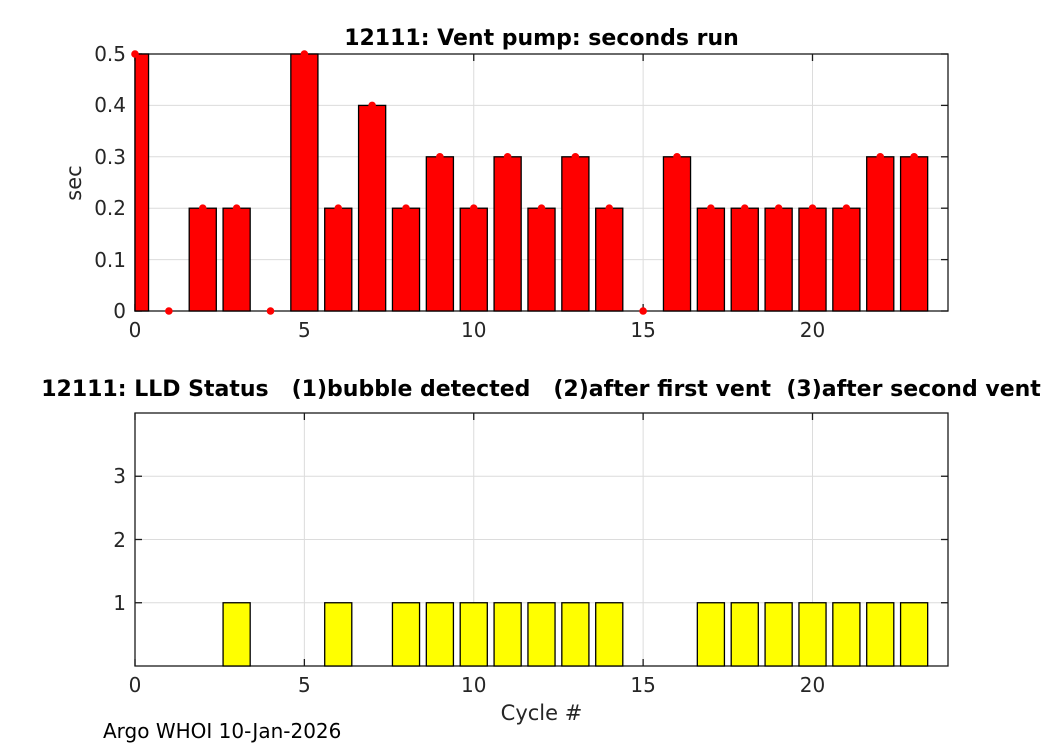 The height and width of the screenshot is (750, 1050). What do you see at coordinates (110, 54) in the screenshot?
I see `y-tick-label: 0.5` at bounding box center [110, 54].